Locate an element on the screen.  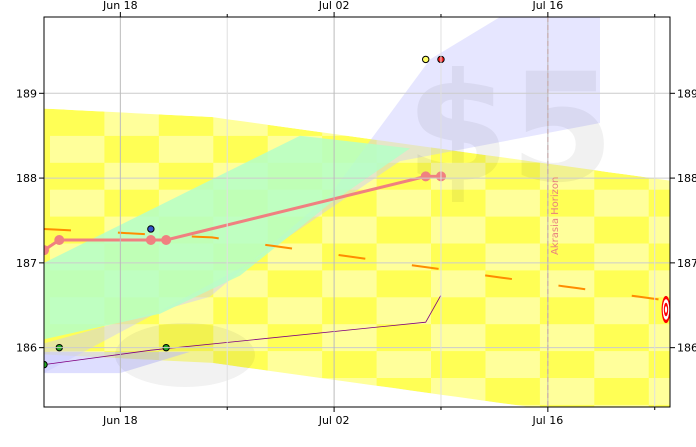
y-tick-label-right: 186 is located at coordinates (686, 348).